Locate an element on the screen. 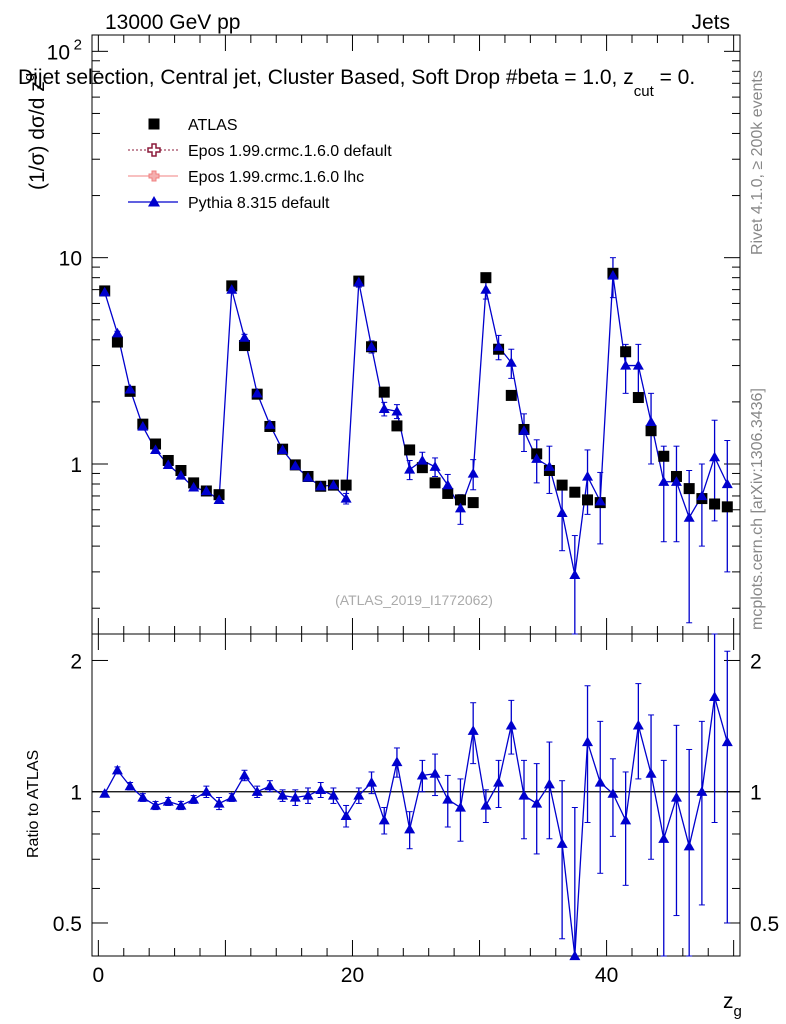 This screenshot has width=786, height=1024. main-y-axis-label-main: (1/σ) dσ/d z is located at coordinates (37, 135).